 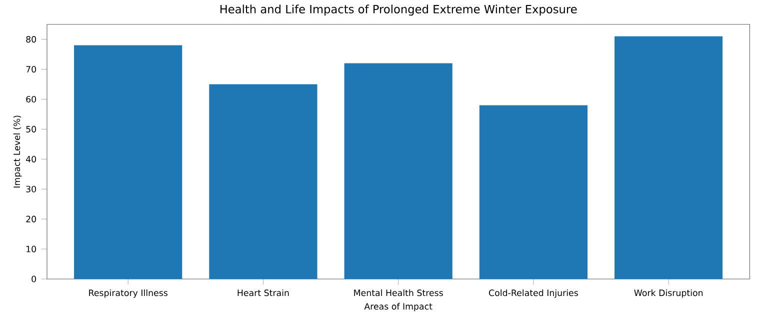 What do you see at coordinates (31, 69) in the screenshot?
I see `y-tick-label: 70` at bounding box center [31, 69].